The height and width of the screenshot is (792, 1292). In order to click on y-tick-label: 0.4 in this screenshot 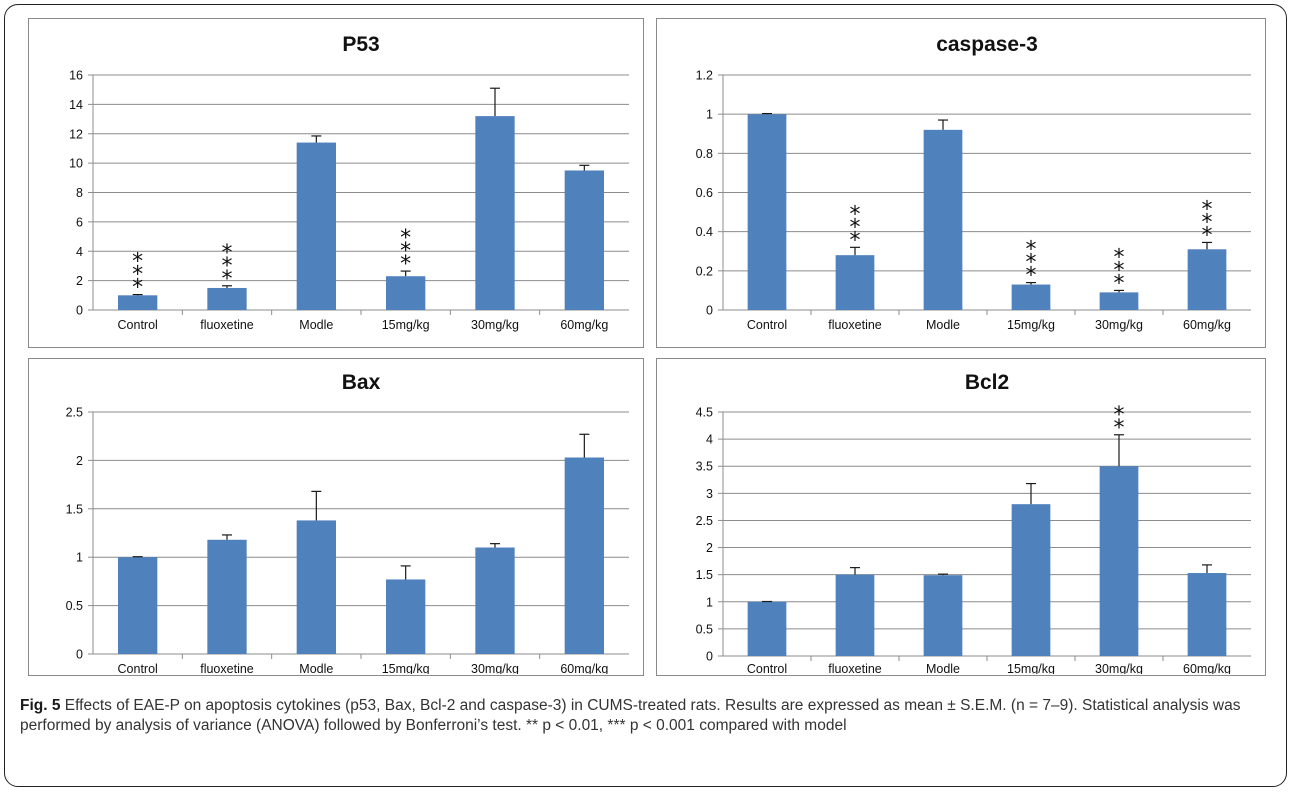, I will do `click(704, 232)`.